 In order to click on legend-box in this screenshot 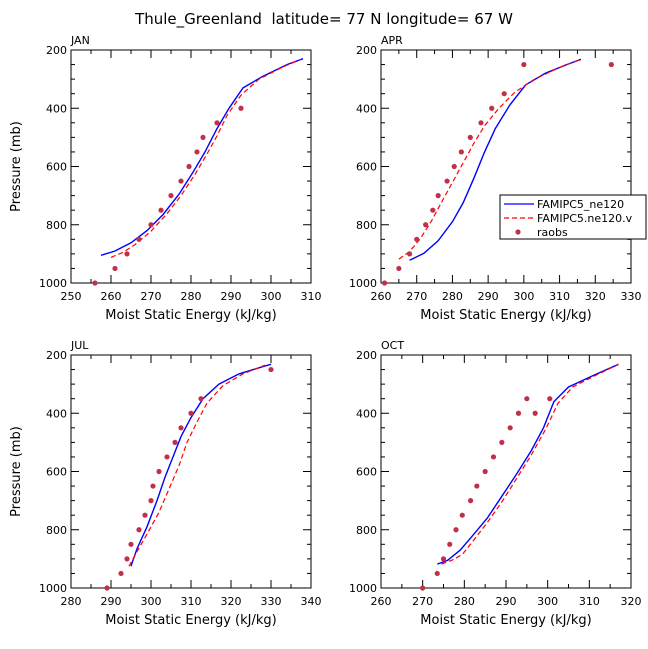, I will do `click(573, 217)`.